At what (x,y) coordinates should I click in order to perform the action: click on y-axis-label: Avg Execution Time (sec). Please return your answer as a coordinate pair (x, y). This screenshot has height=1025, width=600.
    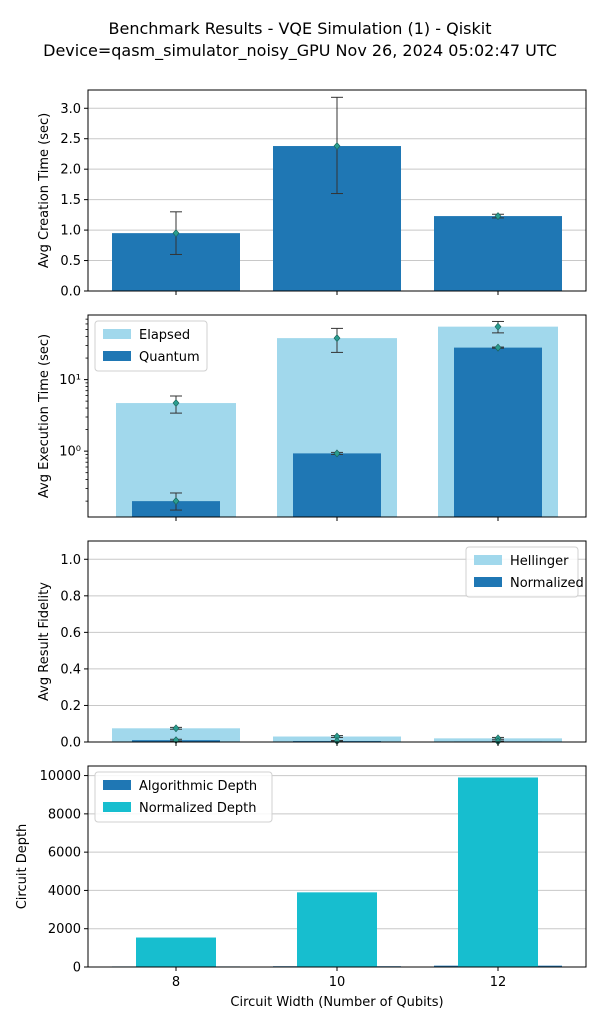
    Looking at the image, I should click on (44, 416).